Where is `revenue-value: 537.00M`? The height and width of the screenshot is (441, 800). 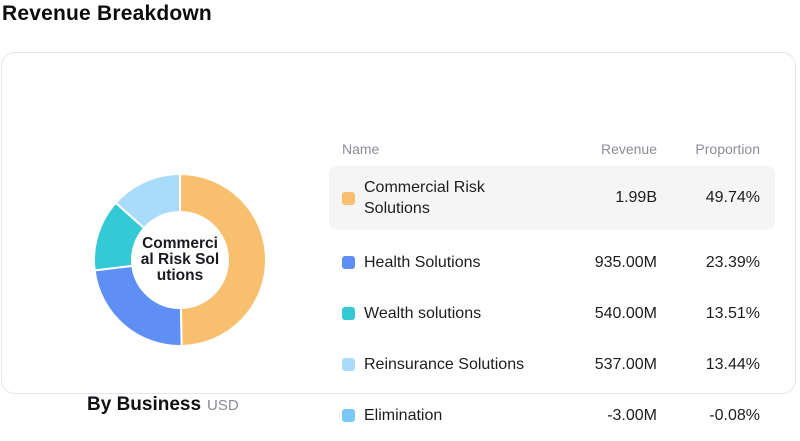
revenue-value: 537.00M is located at coordinates (625, 364).